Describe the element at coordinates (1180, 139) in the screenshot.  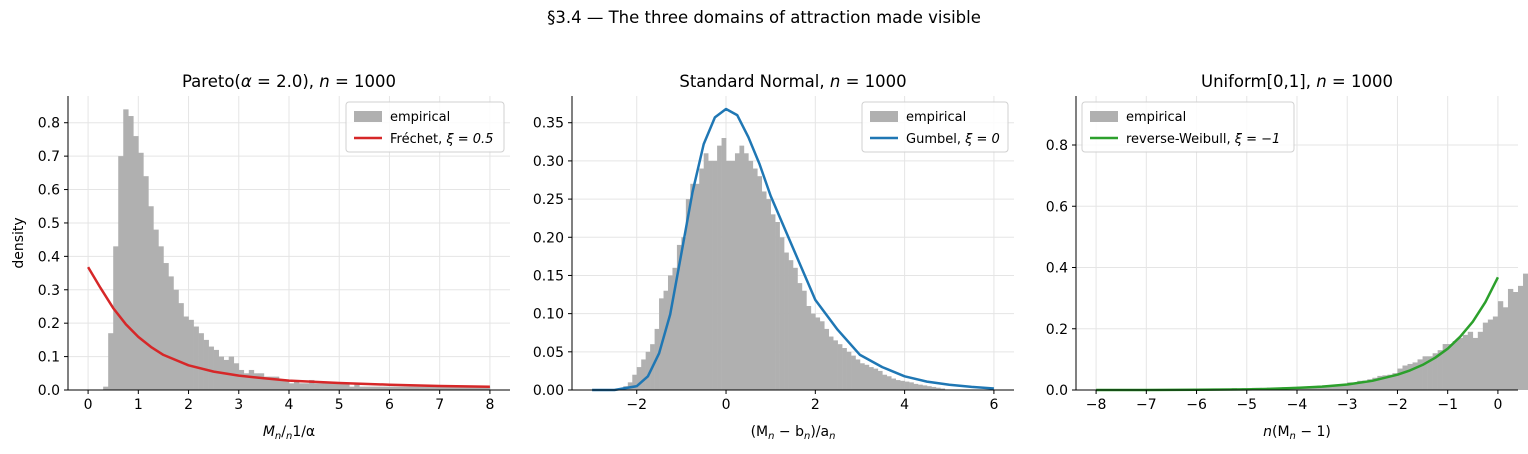
I see `legend-curve-name: reverse-Weibull,` at that location.